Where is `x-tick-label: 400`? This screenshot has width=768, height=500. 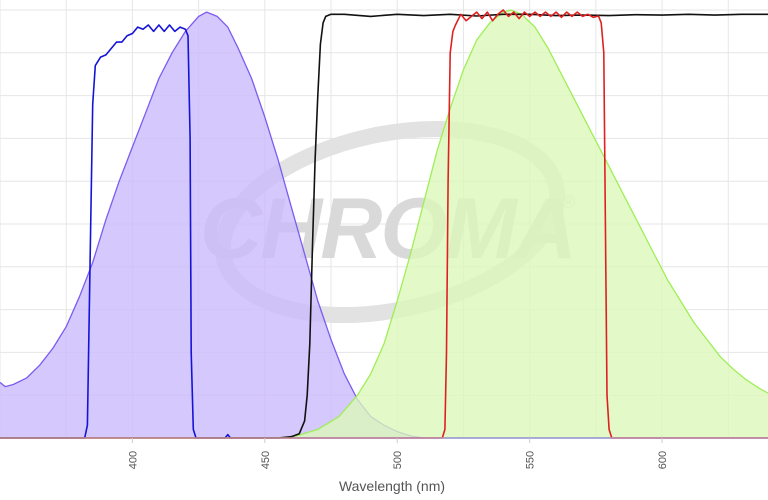 x-tick-label: 400 is located at coordinates (133, 460).